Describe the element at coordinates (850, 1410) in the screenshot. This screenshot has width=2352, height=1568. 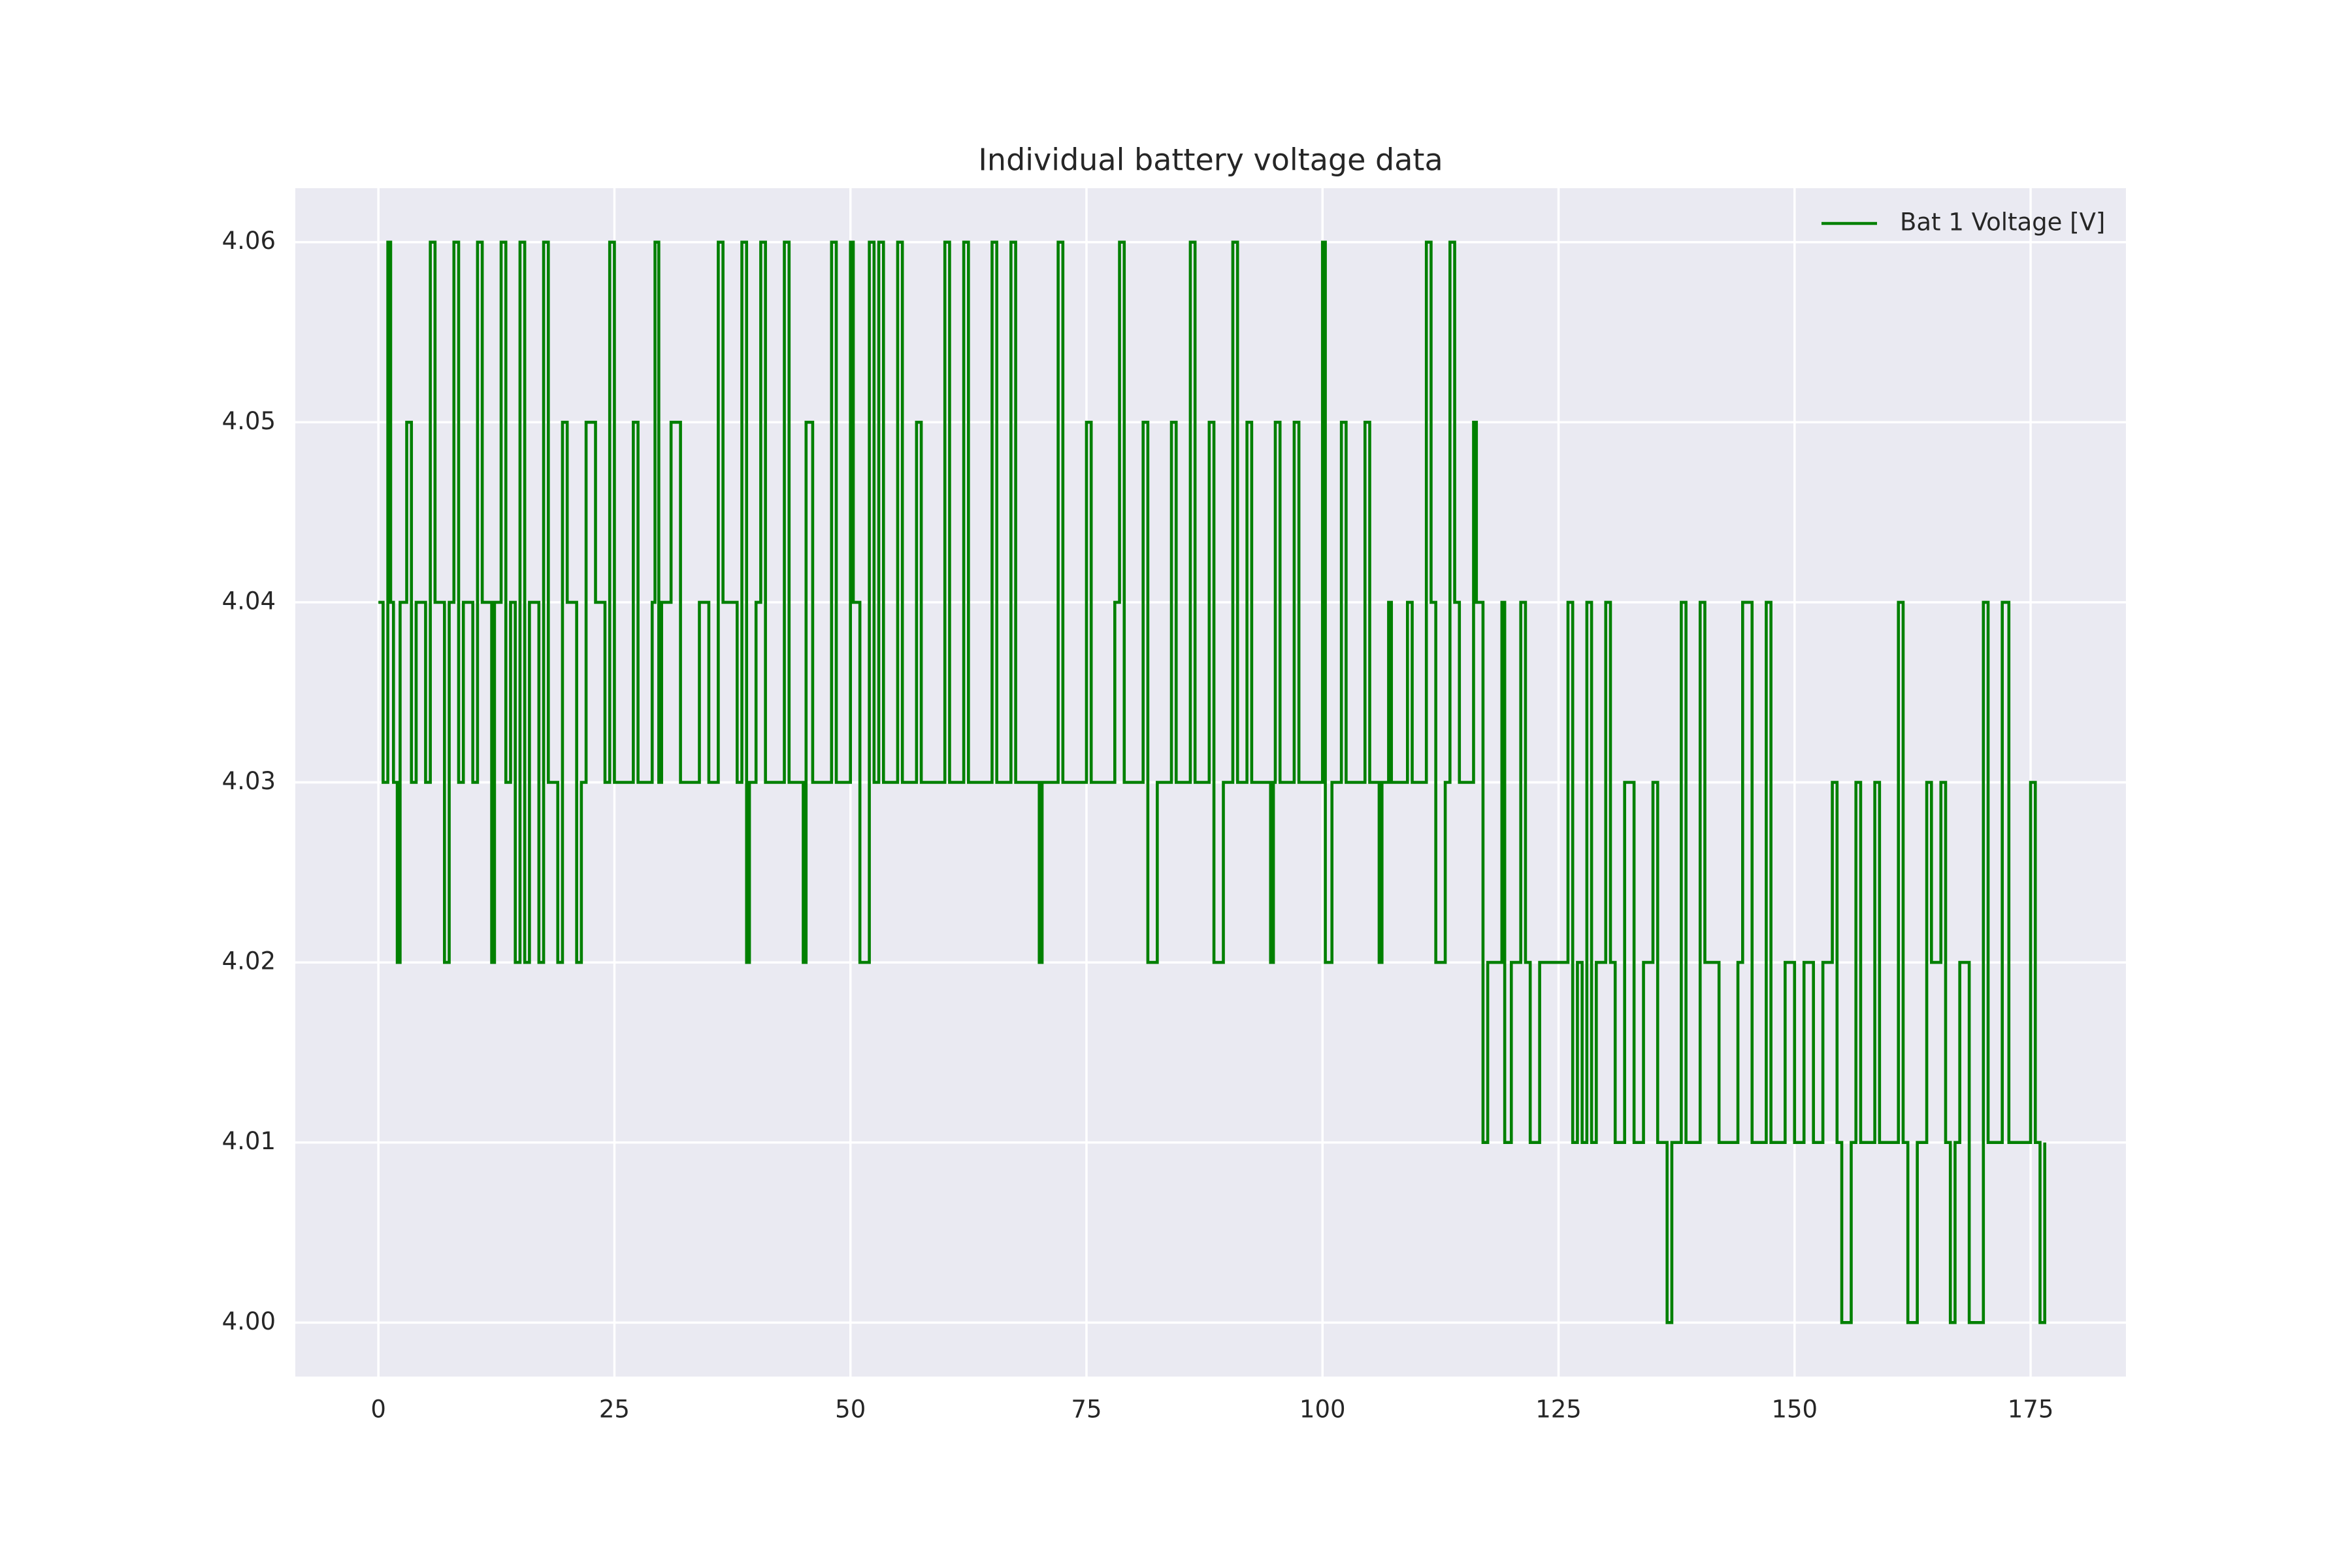
I see `x-tick-label: 50` at that location.